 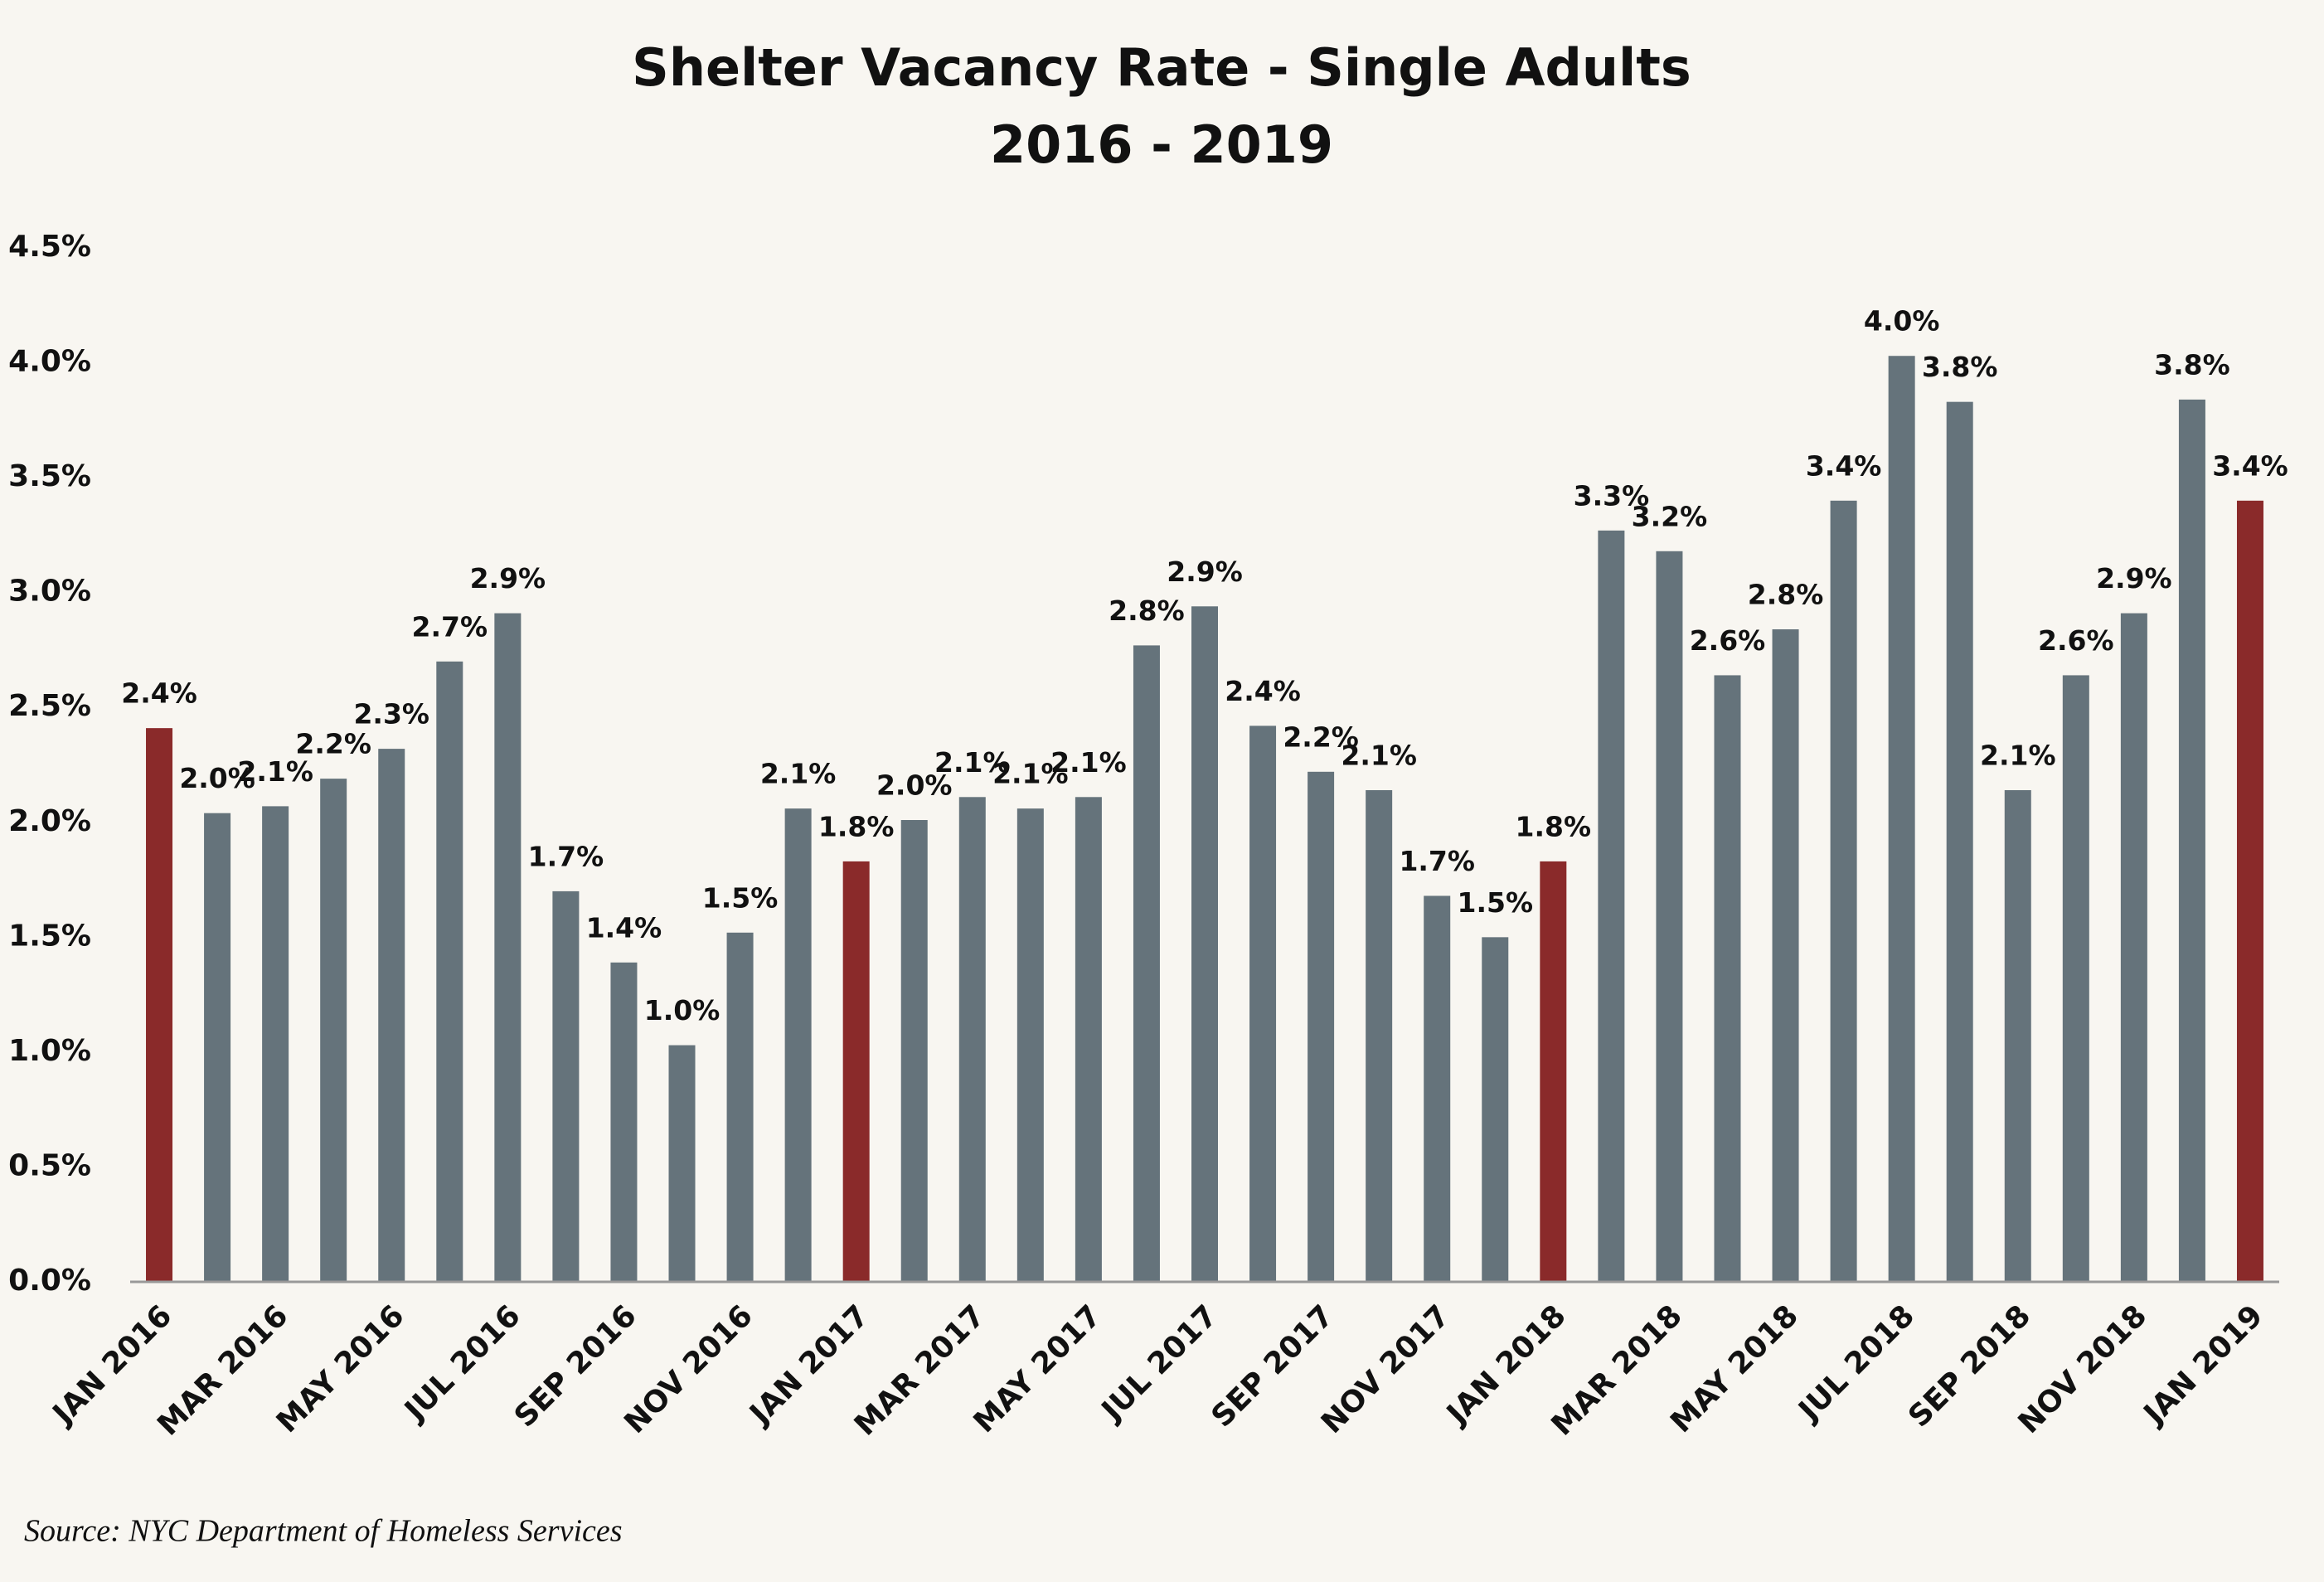 What do you see at coordinates (49, 706) in the screenshot?
I see `y-tick-label: 2.5%` at bounding box center [49, 706].